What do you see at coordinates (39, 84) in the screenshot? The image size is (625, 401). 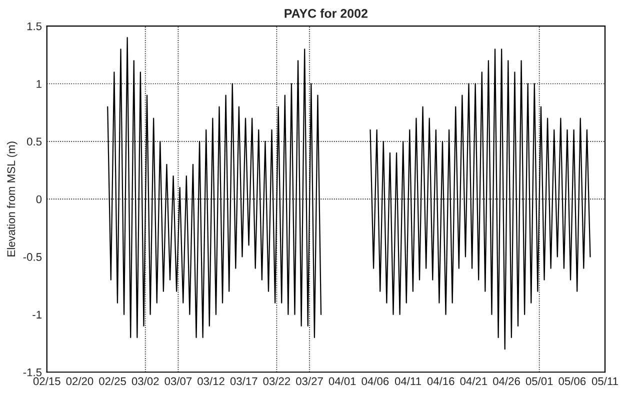 I see `y-tick-label: 1` at bounding box center [39, 84].